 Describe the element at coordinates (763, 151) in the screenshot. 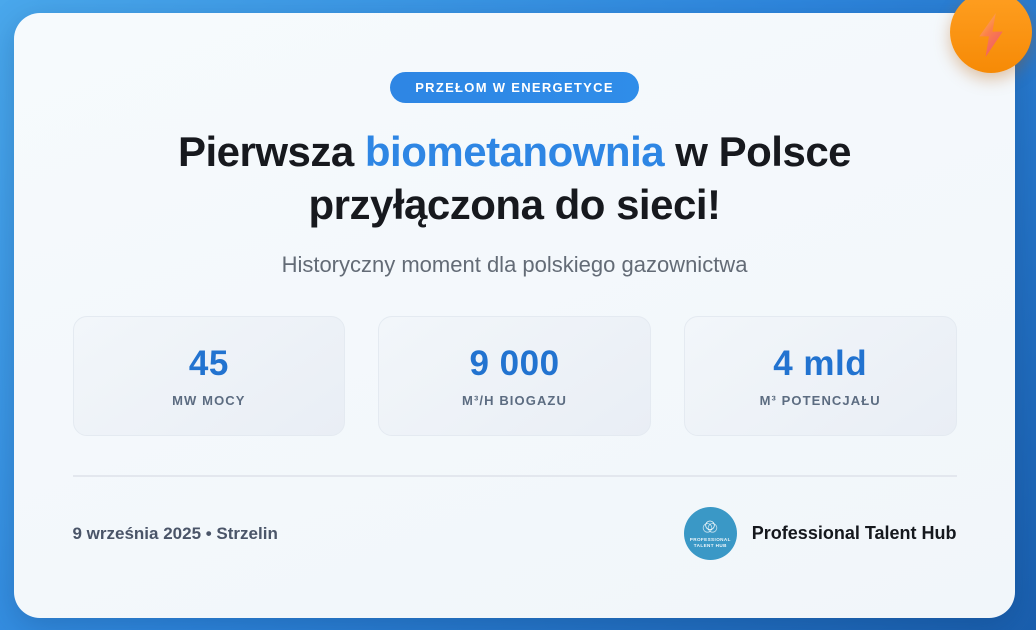

I see `headline-post: w Polsce` at that location.